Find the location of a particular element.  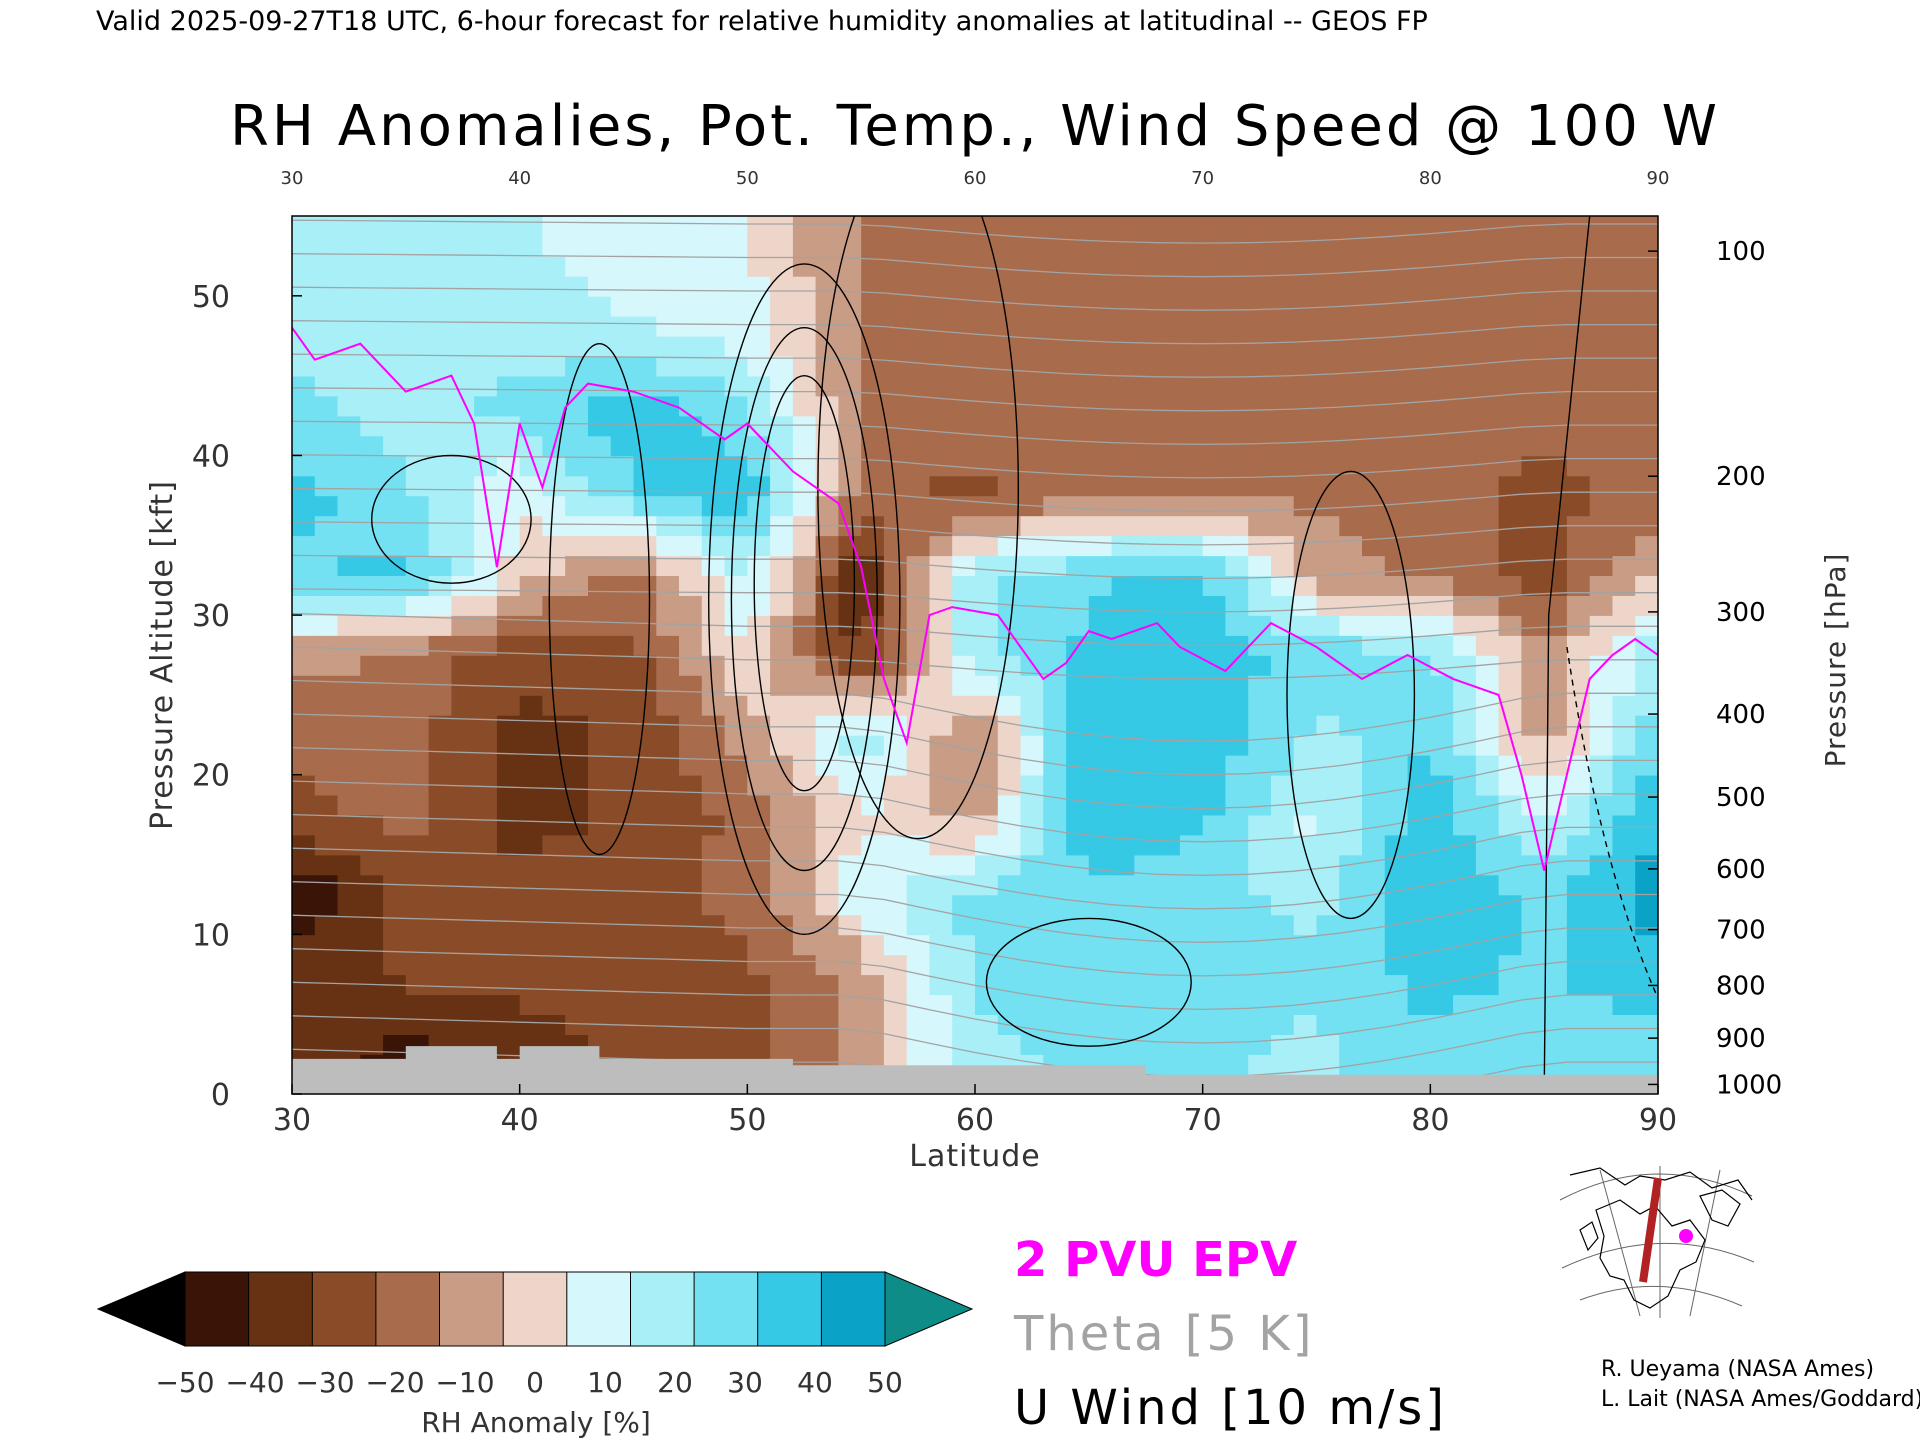

legend-epv: 2 PVU EPV is located at coordinates (1155, 1260).